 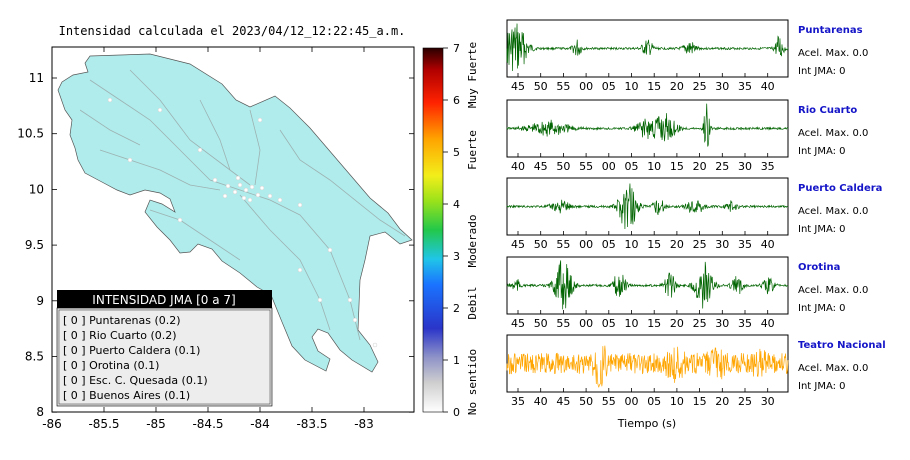 I want to click on legend-item: [ 0 ] Buenos Aires (0.1), so click(x=126, y=395).